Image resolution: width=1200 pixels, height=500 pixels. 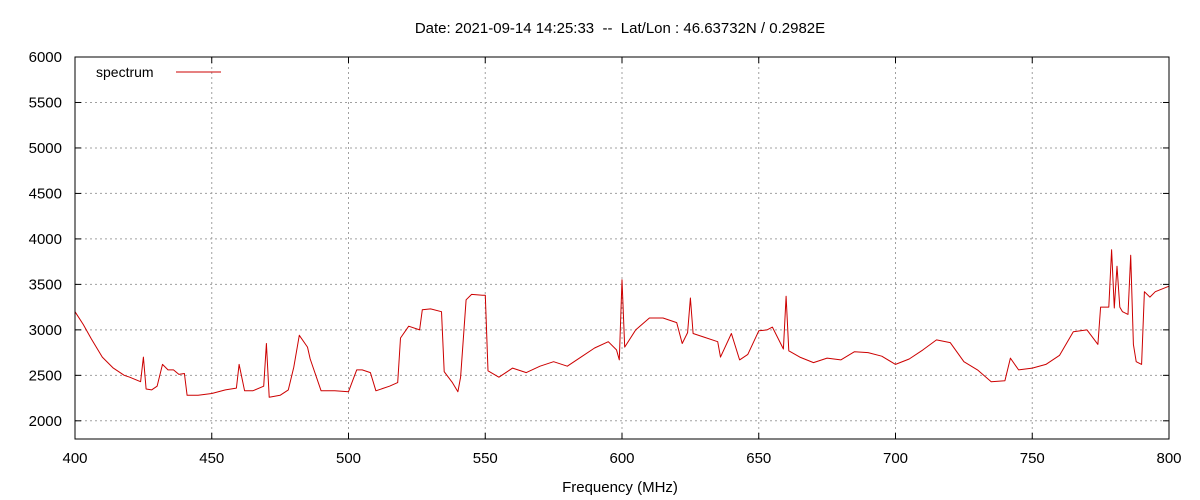 What do you see at coordinates (45, 102) in the screenshot?
I see `y-tick-label: 5500` at bounding box center [45, 102].